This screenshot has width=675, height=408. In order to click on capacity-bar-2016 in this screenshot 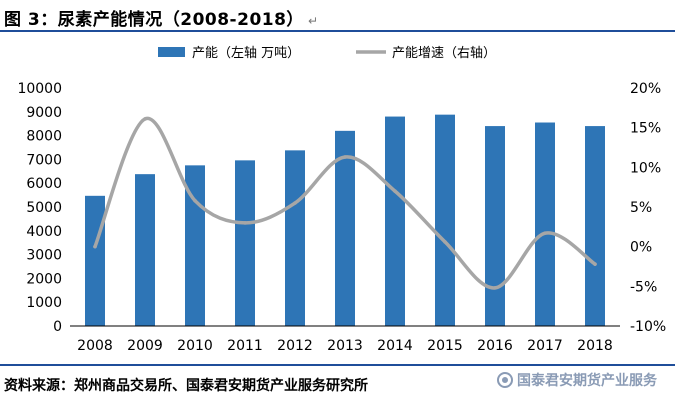, I will do `click(495, 226)`.